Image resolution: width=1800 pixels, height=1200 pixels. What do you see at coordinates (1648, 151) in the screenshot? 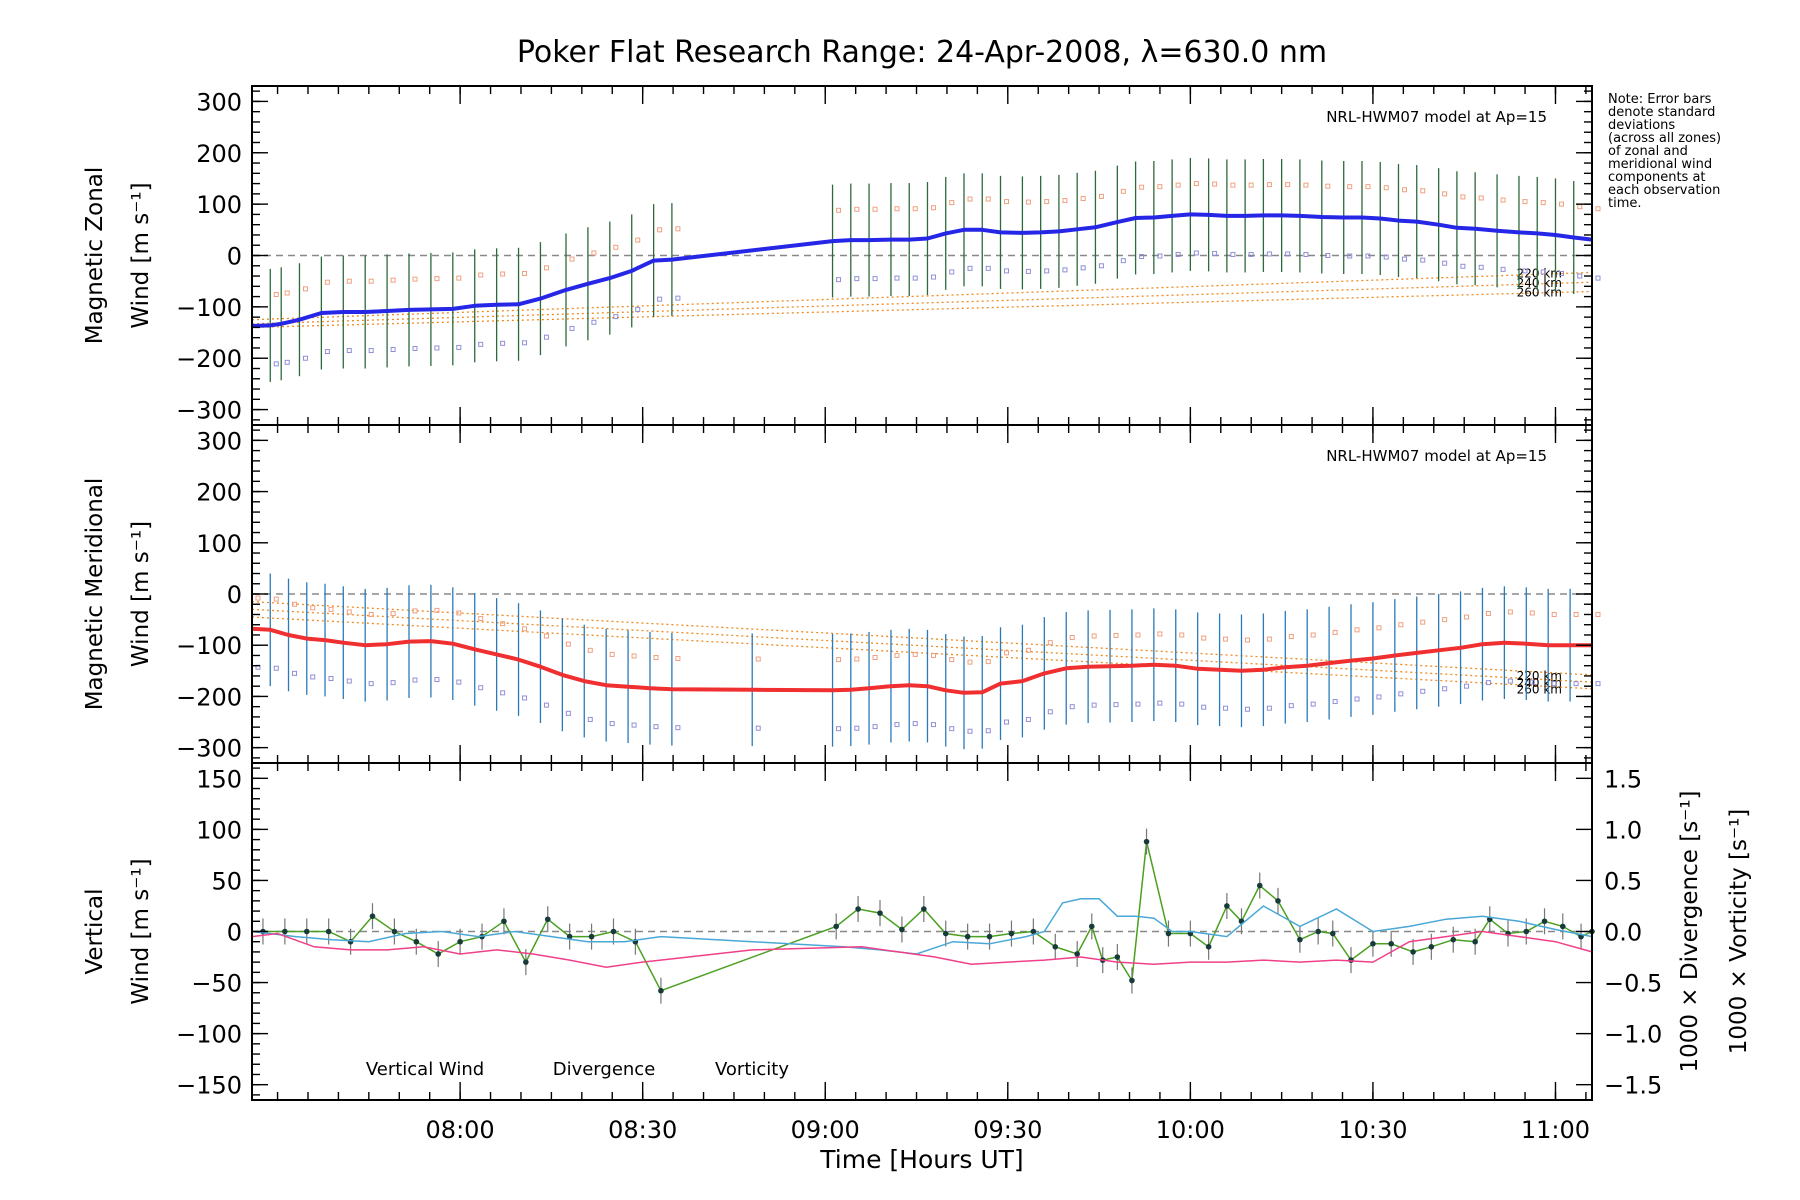
I see `note-line: of zonal and` at bounding box center [1648, 151].